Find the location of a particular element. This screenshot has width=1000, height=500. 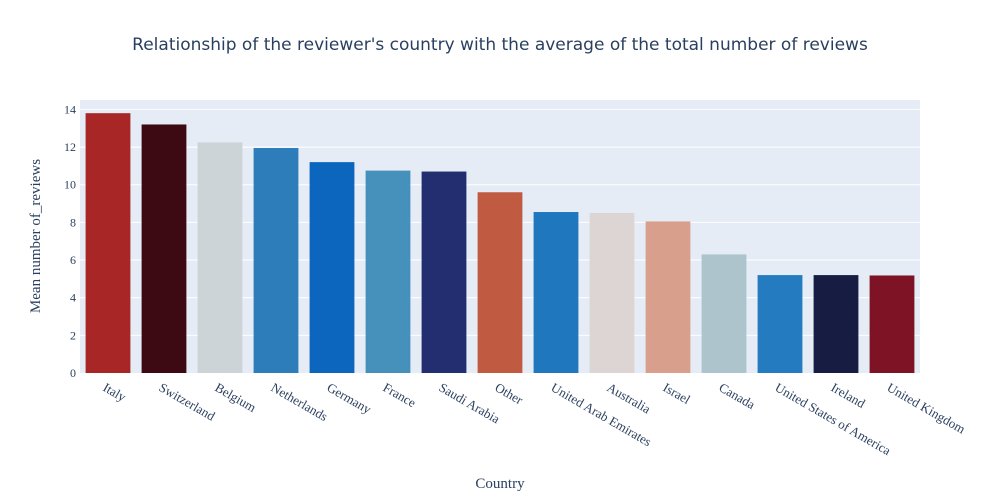

x-tick-label: Belgium is located at coordinates (236, 397).